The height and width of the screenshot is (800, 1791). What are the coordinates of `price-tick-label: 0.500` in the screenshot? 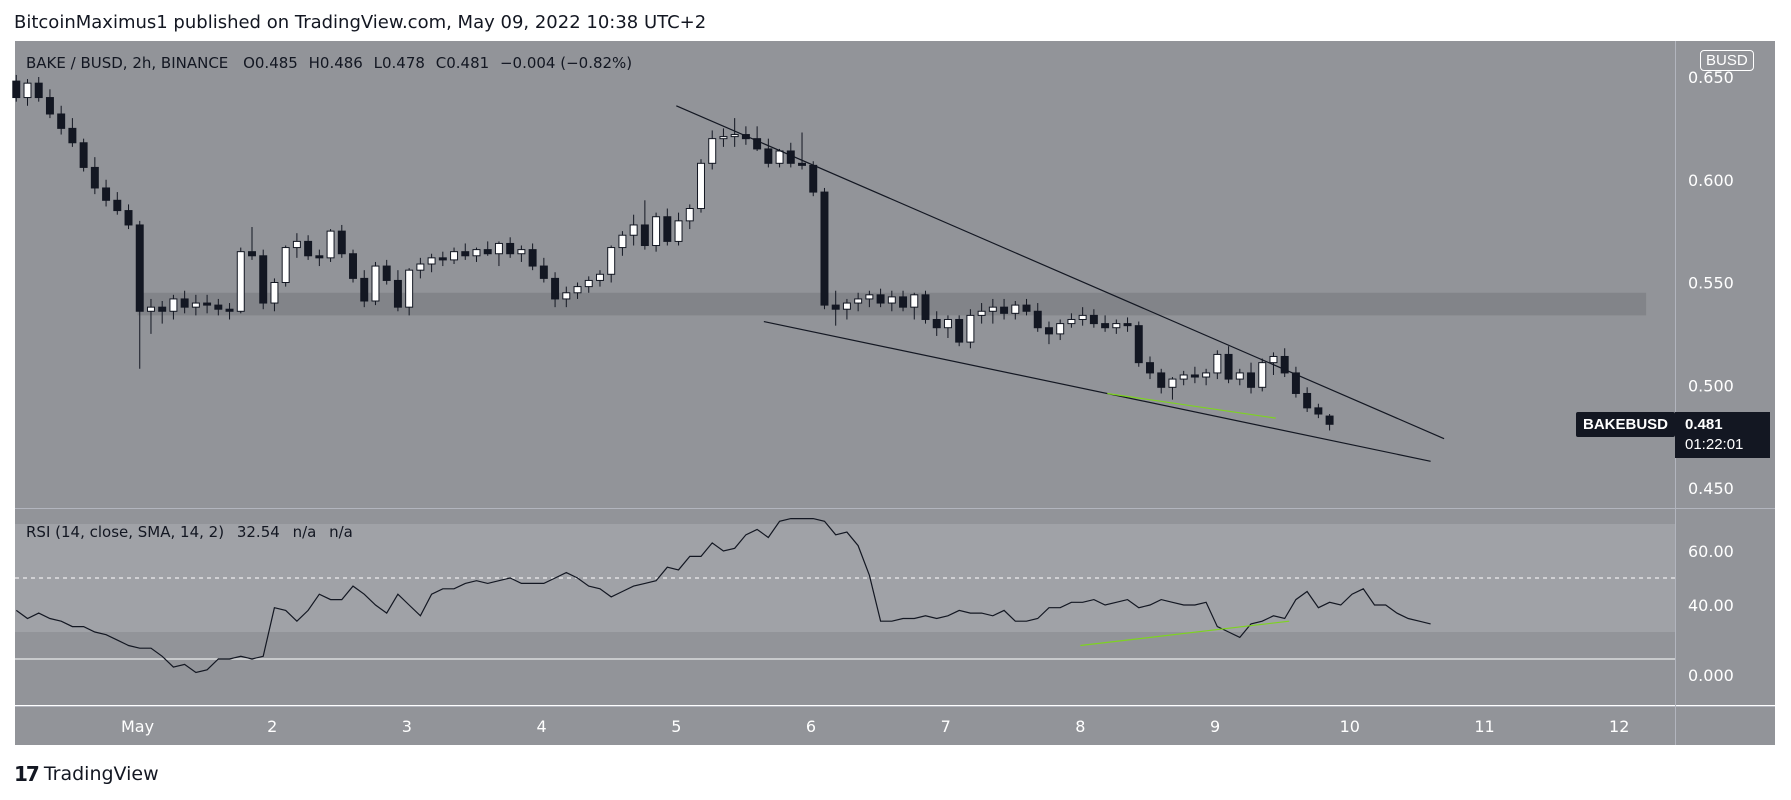 It's located at (1711, 385).